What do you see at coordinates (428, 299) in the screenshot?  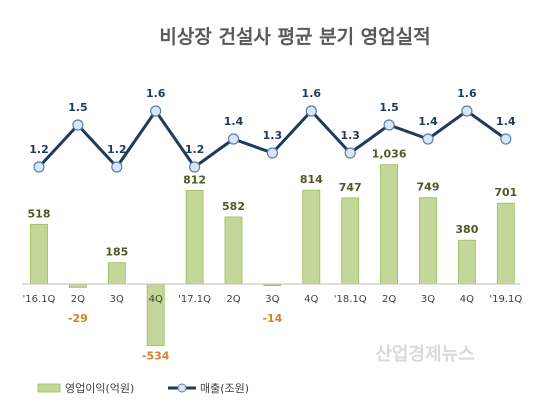 I see `x-tick-10: 3Q` at bounding box center [428, 299].